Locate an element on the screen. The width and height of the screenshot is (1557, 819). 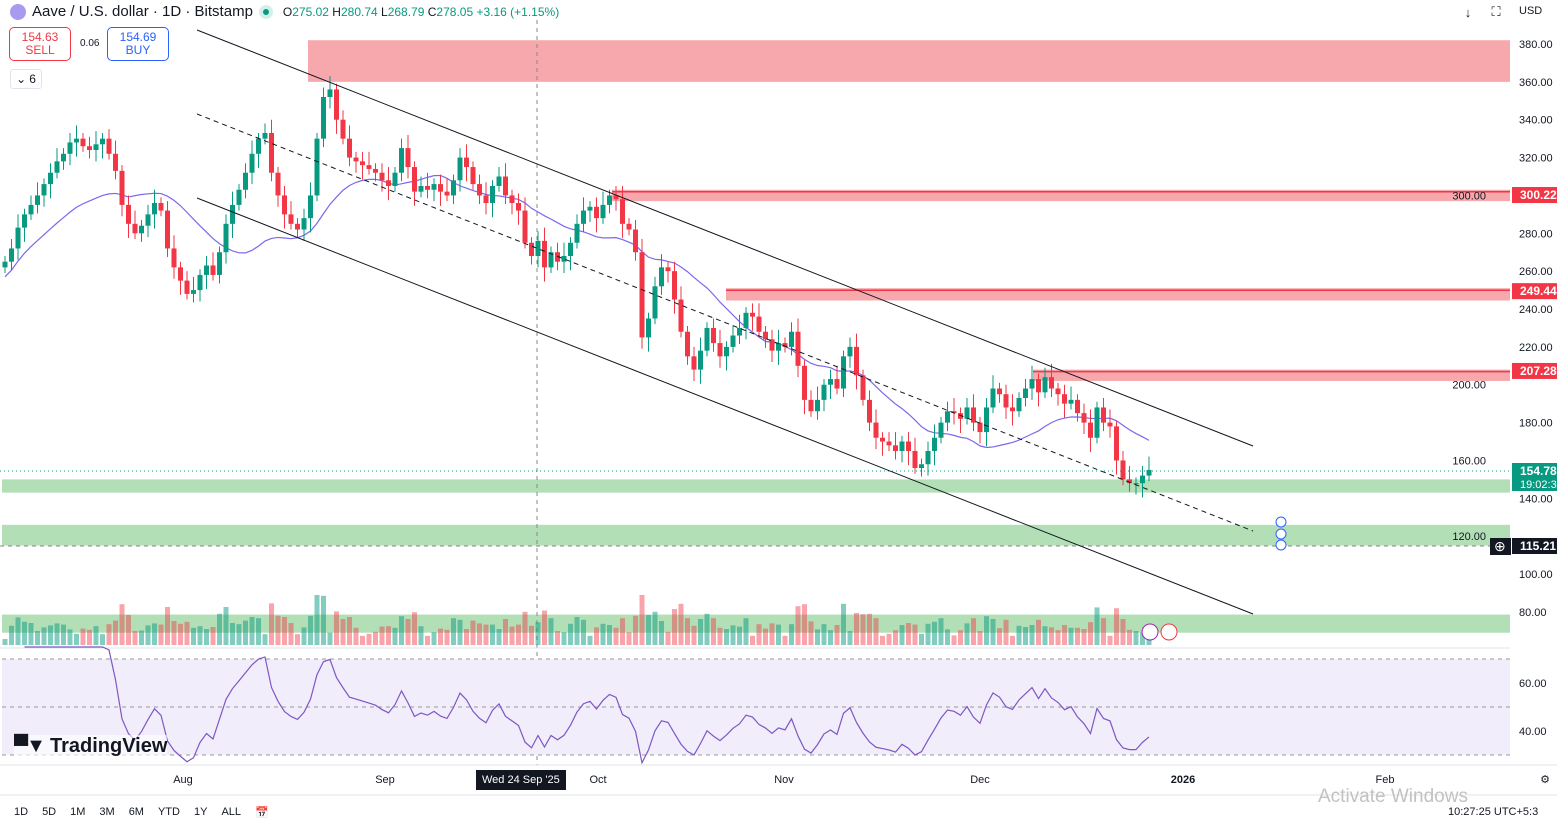
currency-selector: USD is located at coordinates (1531, 11).